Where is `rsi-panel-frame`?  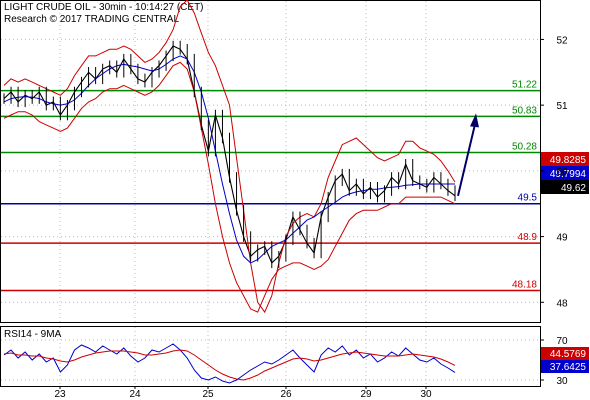 rsi-panel-frame is located at coordinates (270, 356).